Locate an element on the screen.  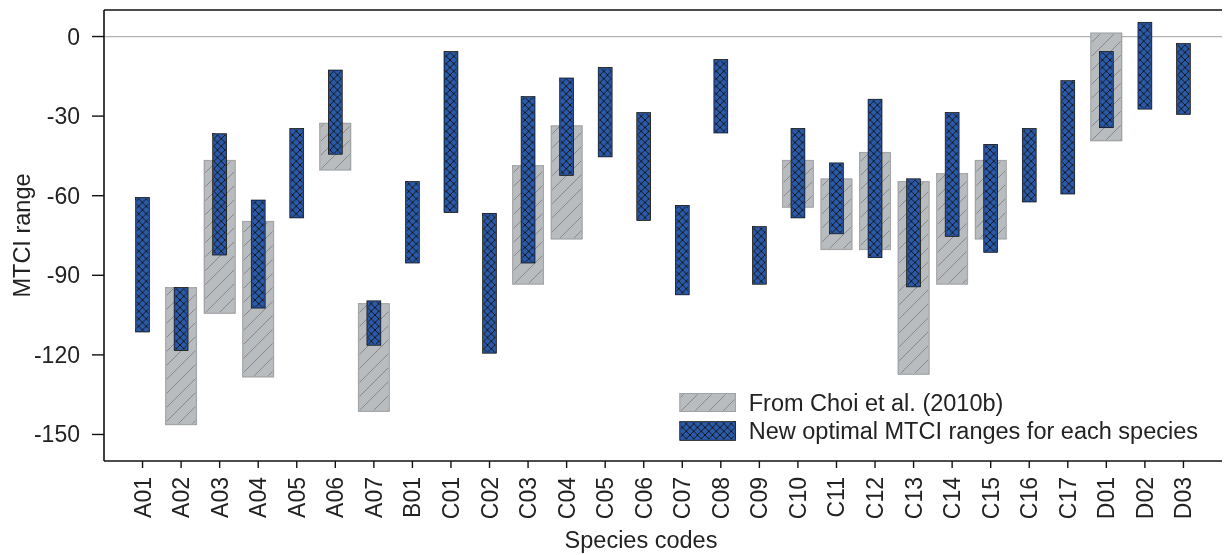
x-tick-label: C11 is located at coordinates (836, 497).